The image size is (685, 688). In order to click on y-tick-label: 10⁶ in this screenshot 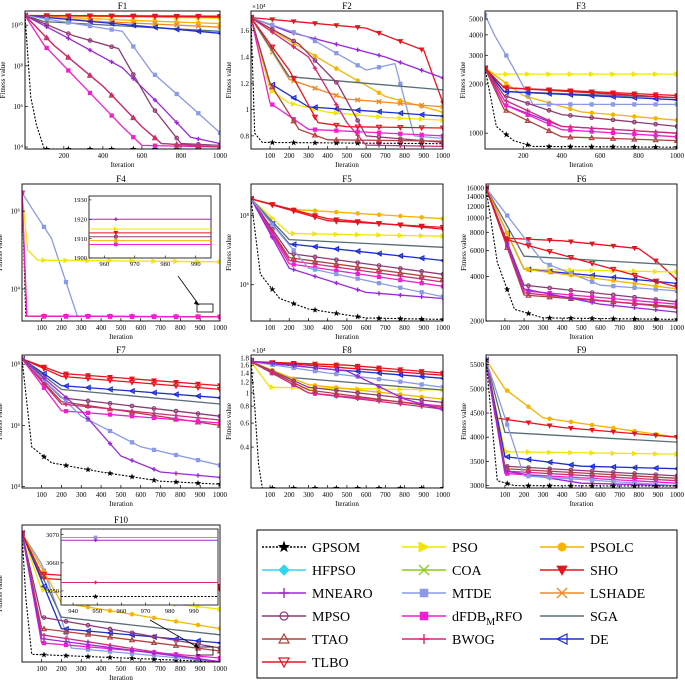, I will do `click(19, 107)`.